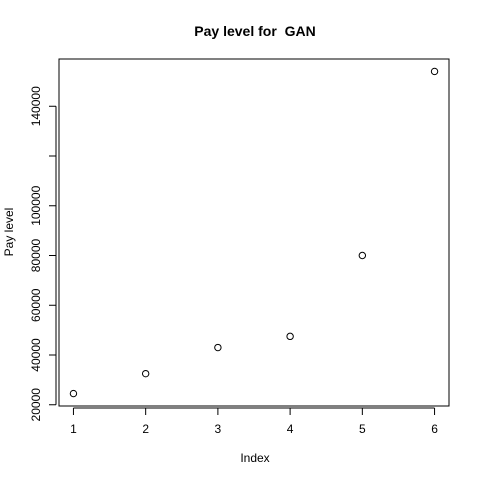 The height and width of the screenshot is (480, 480). What do you see at coordinates (36, 405) in the screenshot?
I see `y-tick-label: 20000` at bounding box center [36, 405].